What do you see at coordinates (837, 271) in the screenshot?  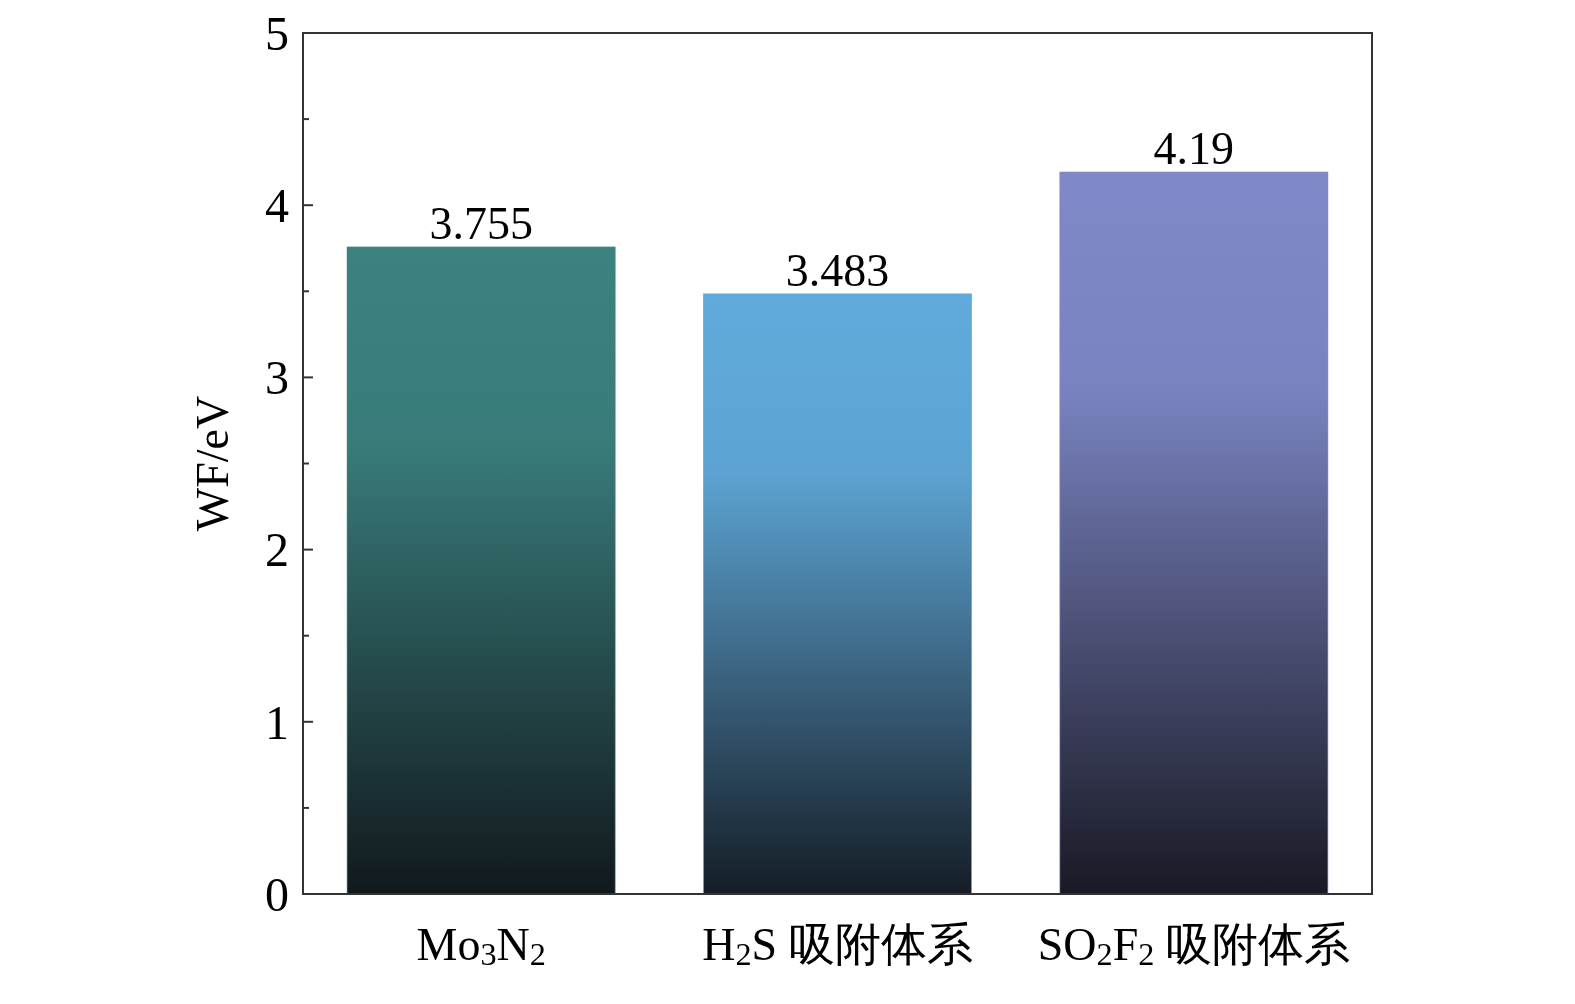 I see `data-label: 3.483` at bounding box center [837, 271].